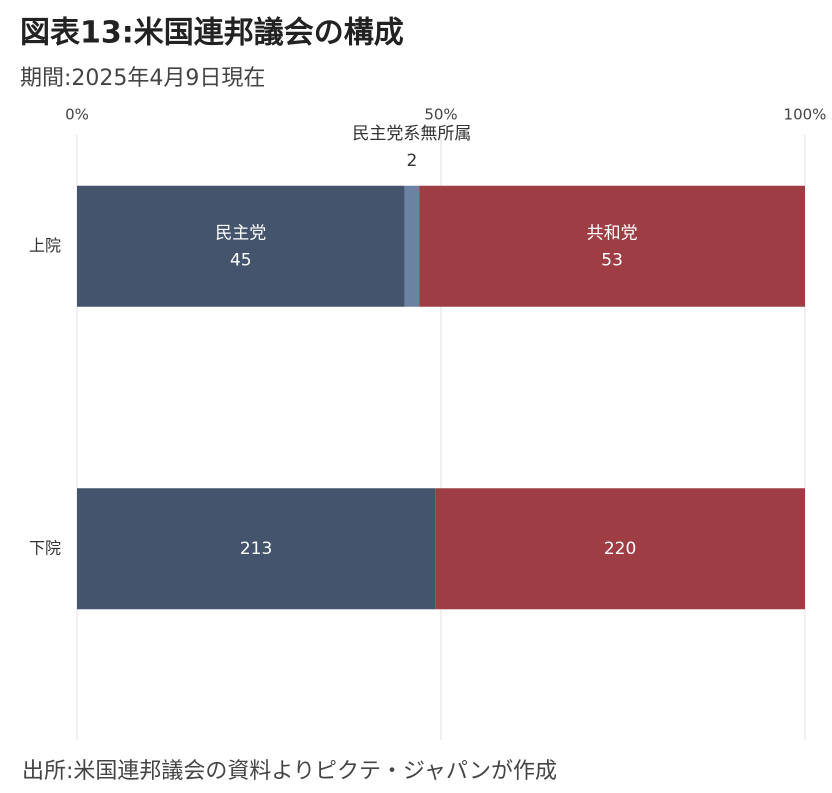 This screenshot has width=832, height=793. I want to click on data-label: 53, so click(612, 260).